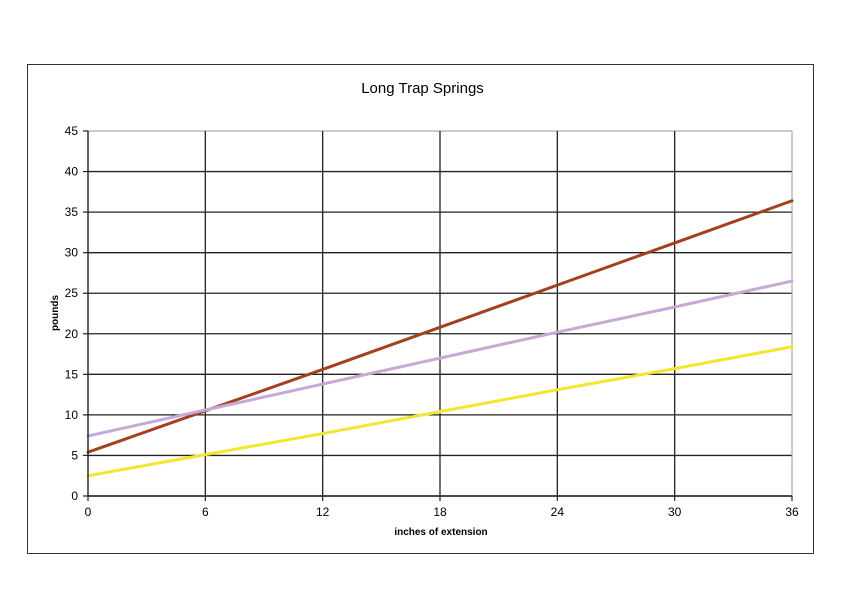  What do you see at coordinates (88, 512) in the screenshot?
I see `x-tick-label: 0` at bounding box center [88, 512].